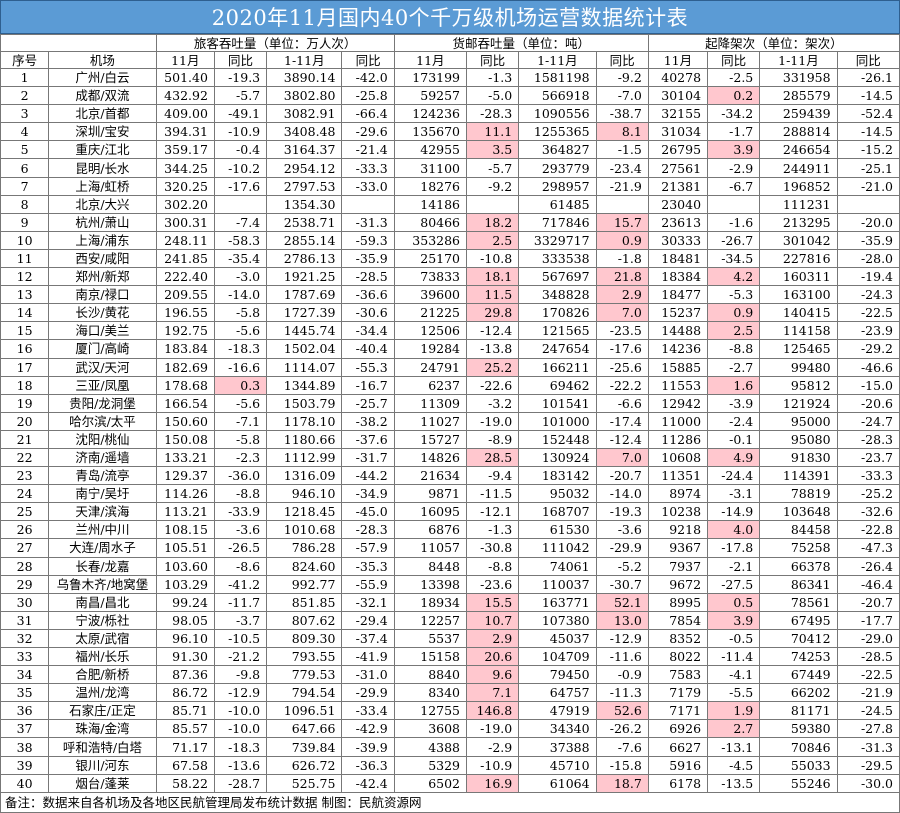  I want to click on passenger-yoy-cell: -5.6, so click(240, 331).